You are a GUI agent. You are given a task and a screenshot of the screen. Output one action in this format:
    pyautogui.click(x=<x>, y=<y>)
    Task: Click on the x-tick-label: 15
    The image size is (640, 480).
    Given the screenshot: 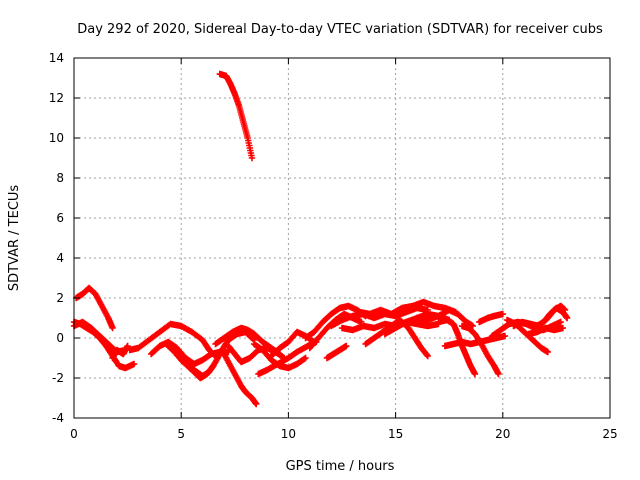 What is the action you would take?
    pyautogui.click(x=395, y=434)
    